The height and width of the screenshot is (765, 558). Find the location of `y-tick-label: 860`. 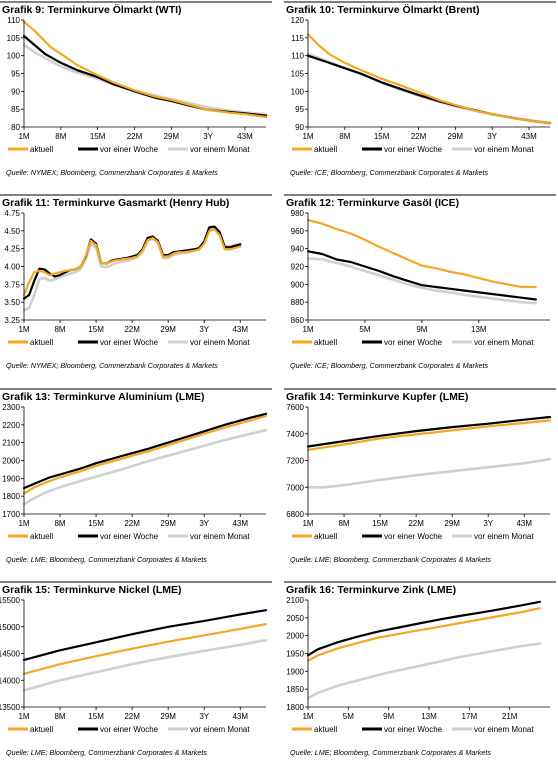

y-tick-label: 860 is located at coordinates (298, 320).